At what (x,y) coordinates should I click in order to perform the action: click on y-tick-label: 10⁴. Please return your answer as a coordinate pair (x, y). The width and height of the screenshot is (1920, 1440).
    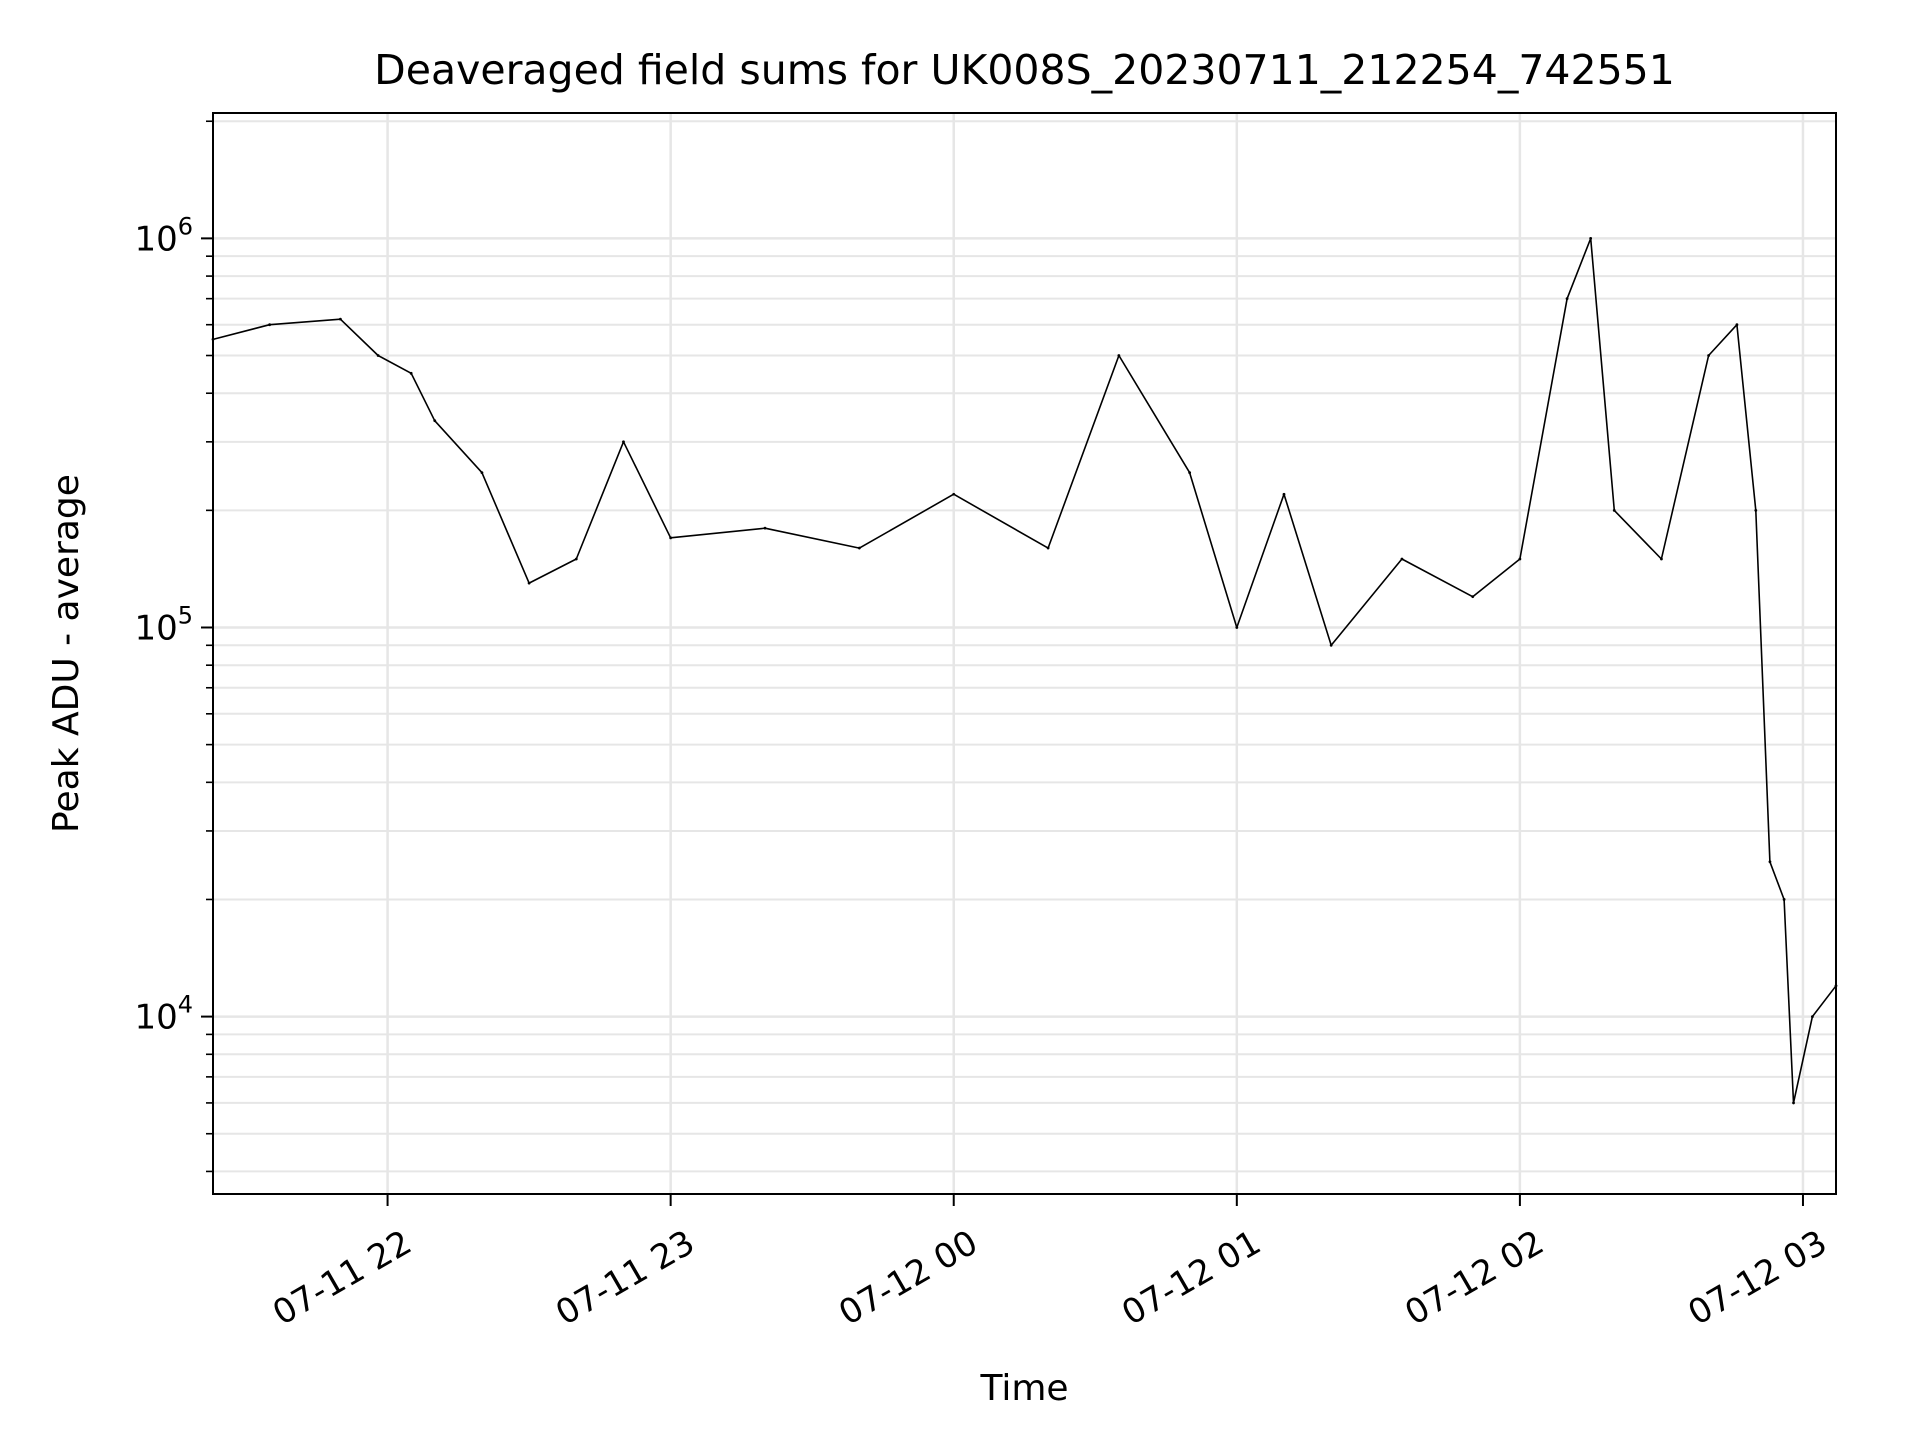
    Looking at the image, I should click on (163, 1014).